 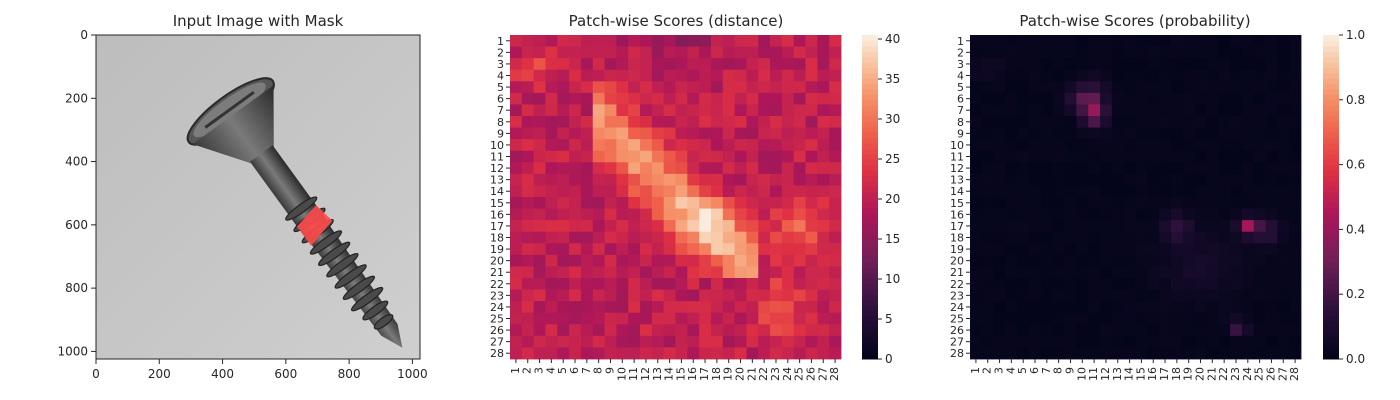 What do you see at coordinates (497, 203) in the screenshot?
I see `heatmap-ytick: 15` at bounding box center [497, 203].